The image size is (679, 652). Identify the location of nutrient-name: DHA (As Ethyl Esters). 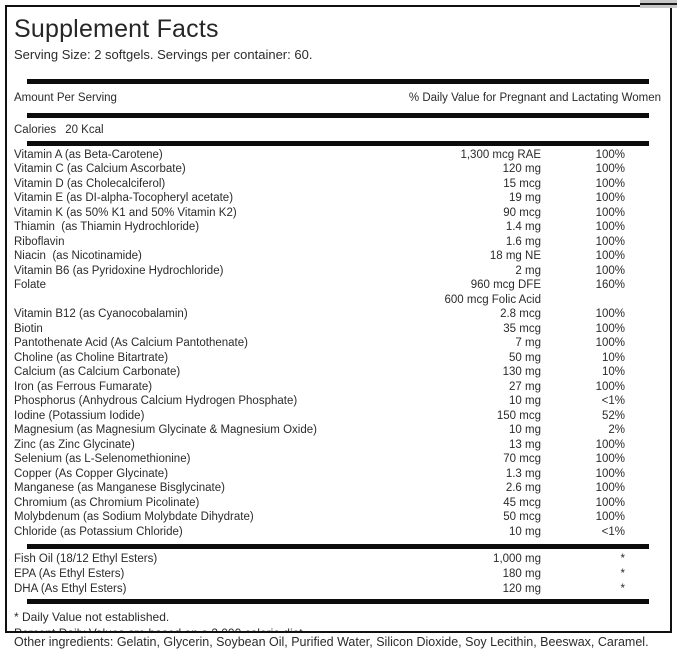
(70, 588).